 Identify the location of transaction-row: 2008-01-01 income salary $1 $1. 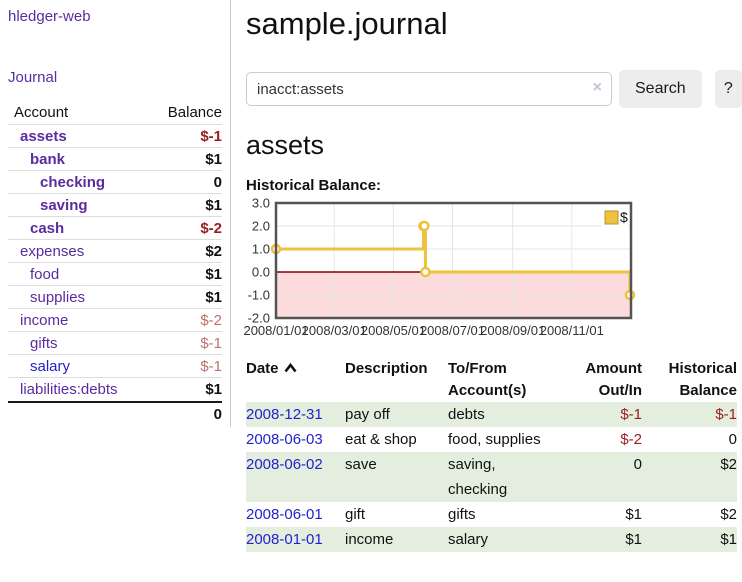
(491, 539).